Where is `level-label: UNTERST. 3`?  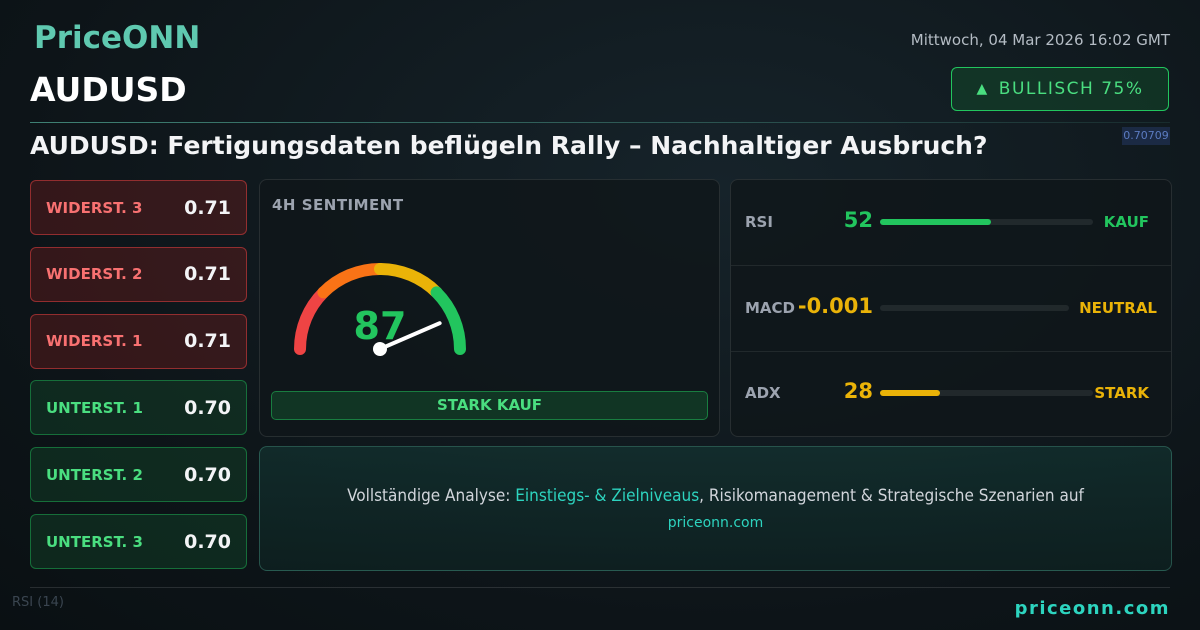 level-label: UNTERST. 3 is located at coordinates (94, 541).